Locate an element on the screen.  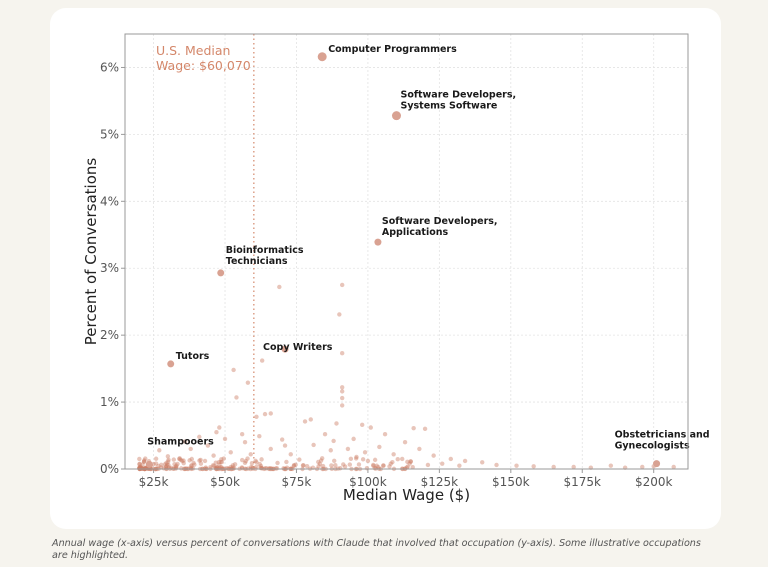
x-tick-label: $25k is located at coordinates (154, 482).